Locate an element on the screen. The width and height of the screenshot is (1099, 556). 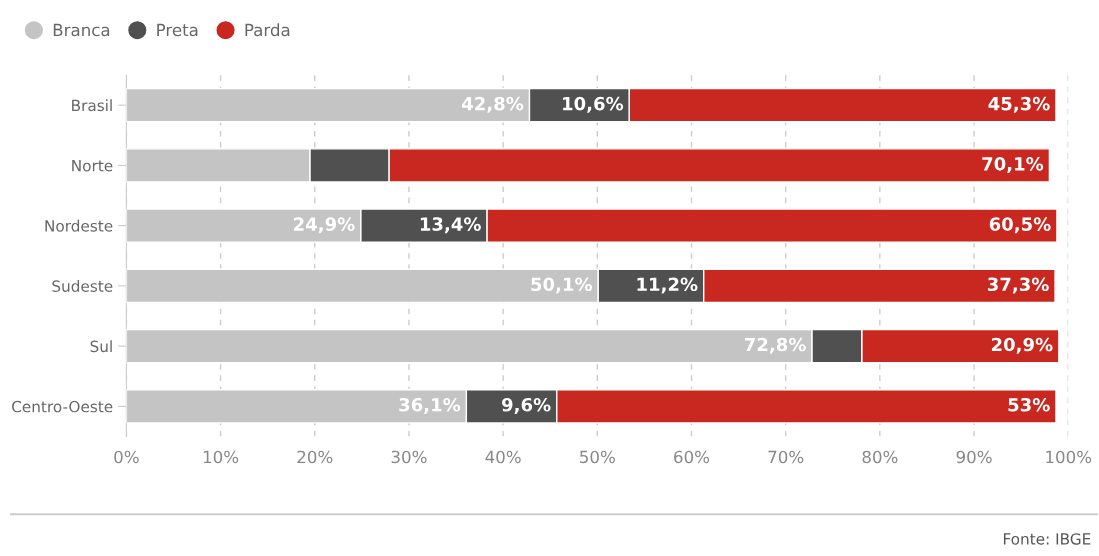
y-tick-label: Sul is located at coordinates (101, 346).